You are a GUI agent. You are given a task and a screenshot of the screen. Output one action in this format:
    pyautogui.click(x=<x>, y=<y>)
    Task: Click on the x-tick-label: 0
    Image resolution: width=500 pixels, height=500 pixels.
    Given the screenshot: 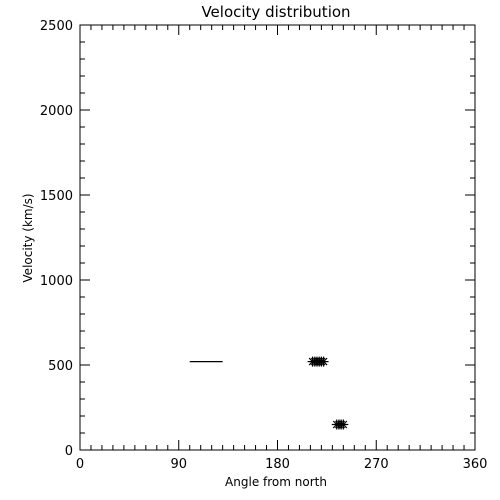 What is the action you would take?
    pyautogui.click(x=80, y=464)
    